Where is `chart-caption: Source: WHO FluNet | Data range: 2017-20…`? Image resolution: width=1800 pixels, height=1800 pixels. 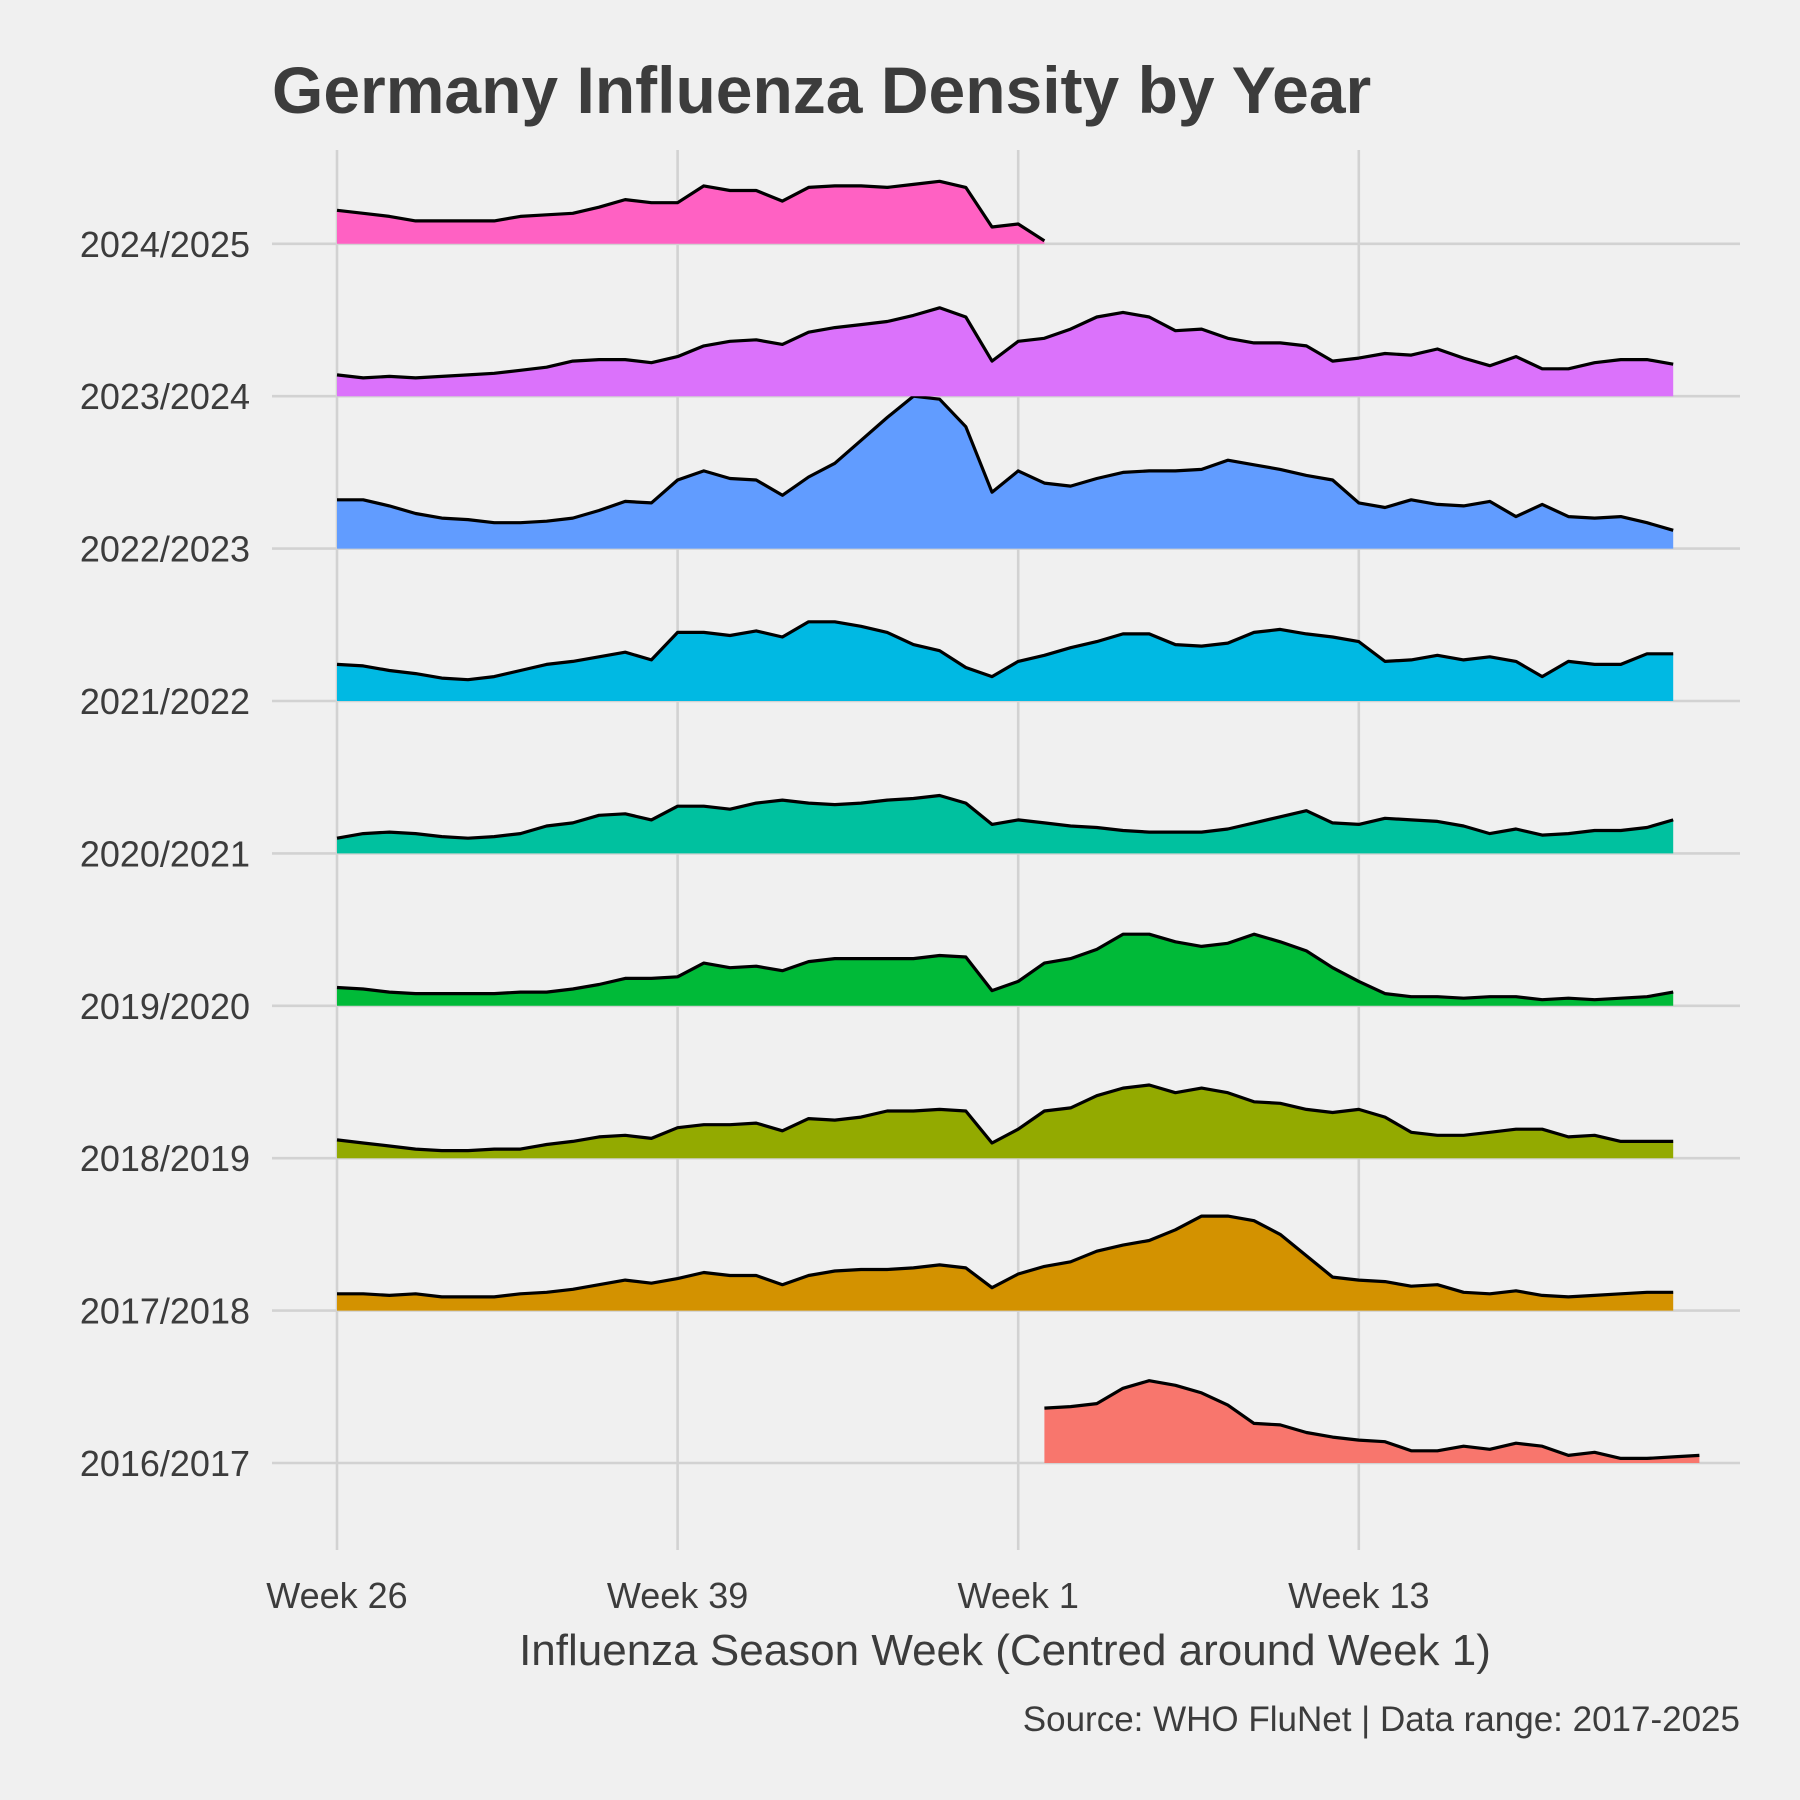 chart-caption: Source: WHO FluNet | Data range: 2017-20… is located at coordinates (1381, 1719).